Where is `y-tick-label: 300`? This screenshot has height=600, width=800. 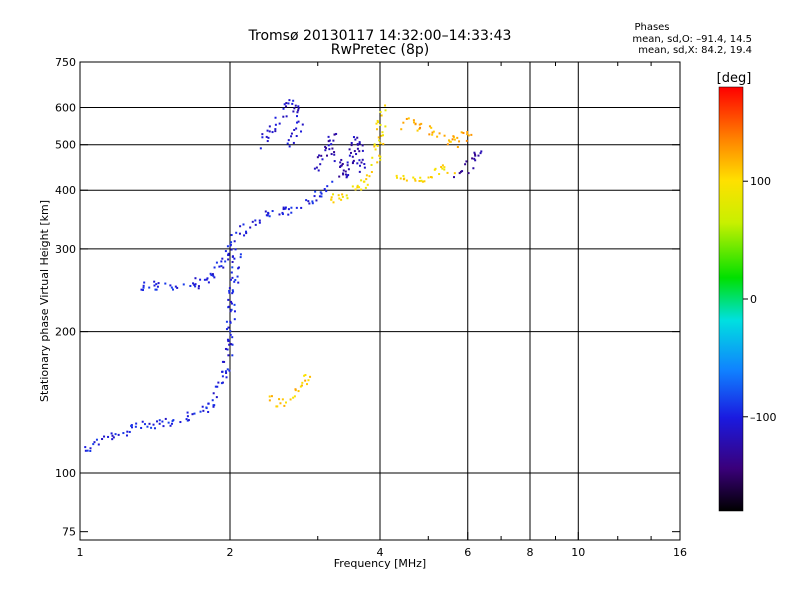
y-tick-label: 300 is located at coordinates (65, 249).